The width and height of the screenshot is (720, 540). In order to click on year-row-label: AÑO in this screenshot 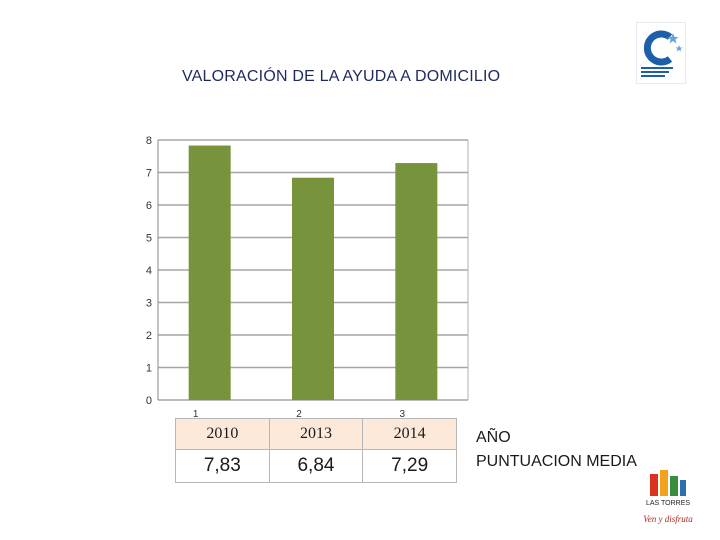, I will do `click(493, 437)`.